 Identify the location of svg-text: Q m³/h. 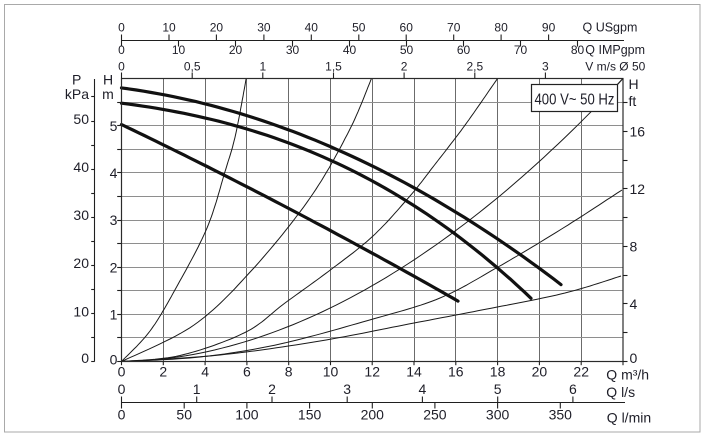
(627, 375).